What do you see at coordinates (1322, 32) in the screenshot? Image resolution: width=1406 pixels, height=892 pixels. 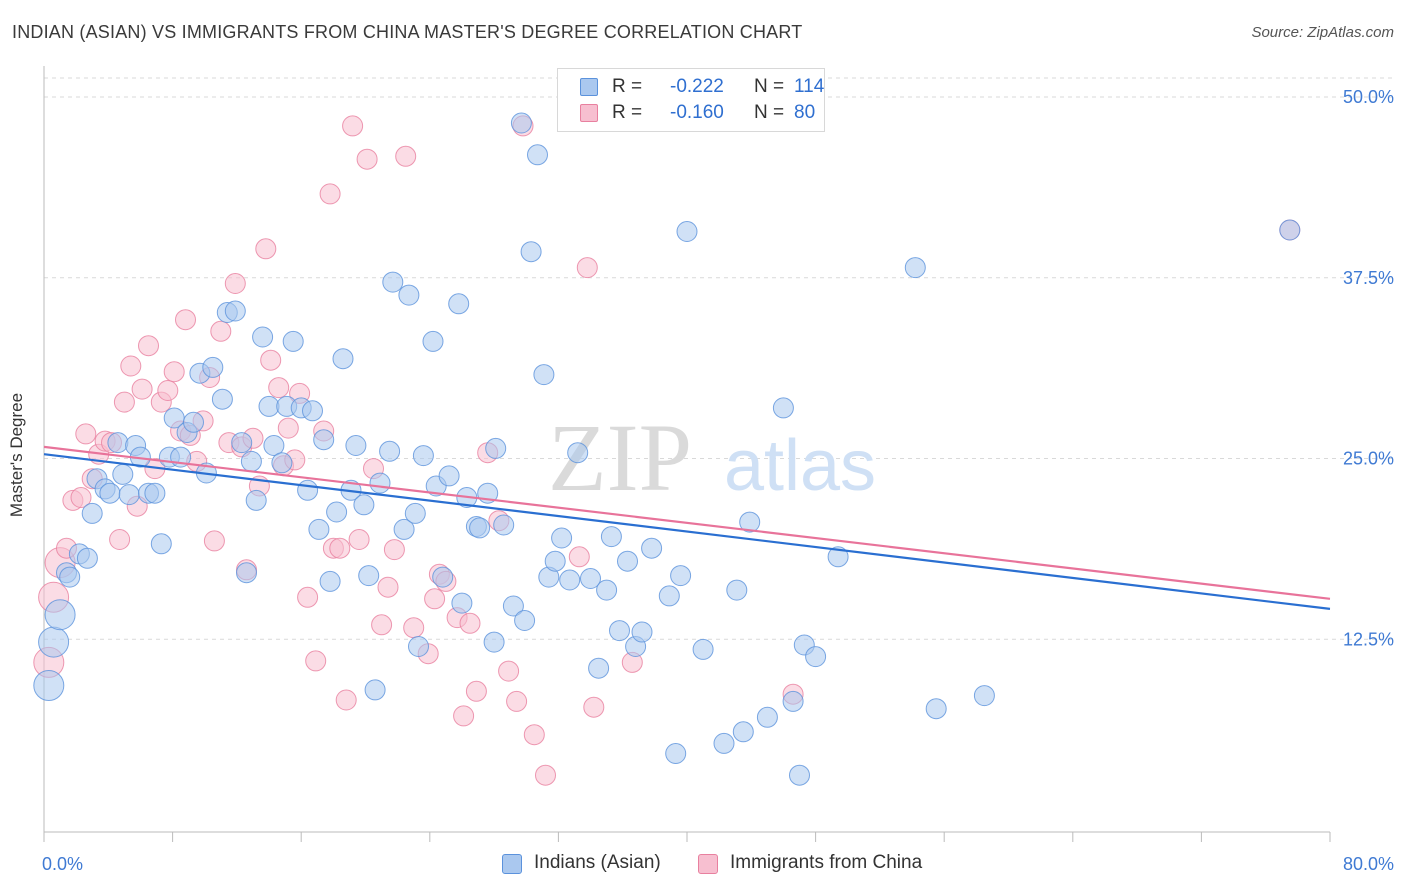 I see `source-credit: Source: ZipAtlas.com` at bounding box center [1322, 32].